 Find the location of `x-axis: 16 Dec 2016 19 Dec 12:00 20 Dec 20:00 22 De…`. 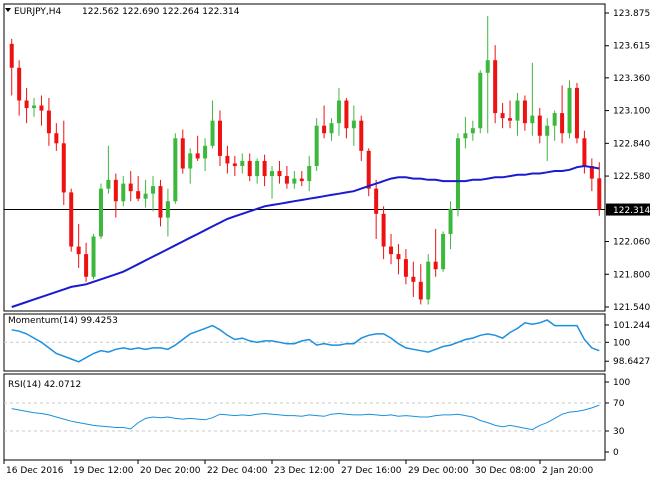

x-axis: 16 Dec 2016 19 Dec 12:00 20 Dec 20:00 22 De… is located at coordinates (304, 467).